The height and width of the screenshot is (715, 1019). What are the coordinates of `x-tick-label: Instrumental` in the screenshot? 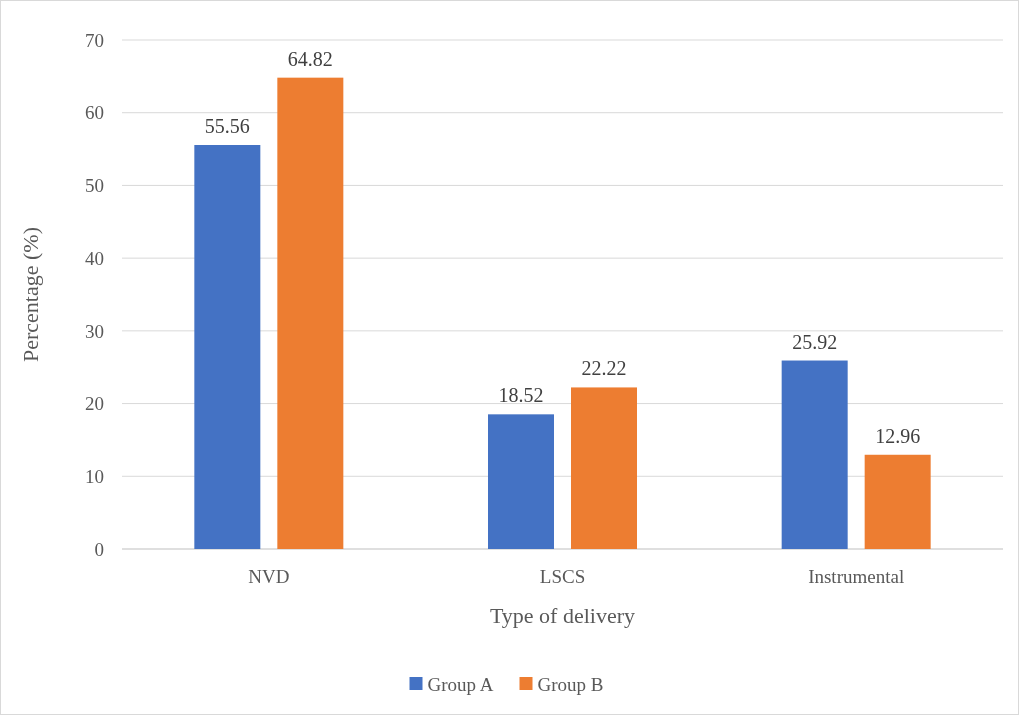 It's located at (856, 576).